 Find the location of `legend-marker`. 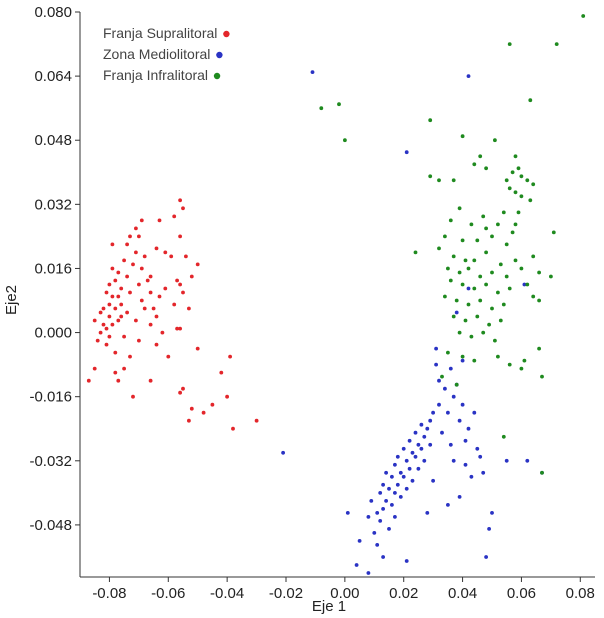

legend-marker is located at coordinates (219, 55).